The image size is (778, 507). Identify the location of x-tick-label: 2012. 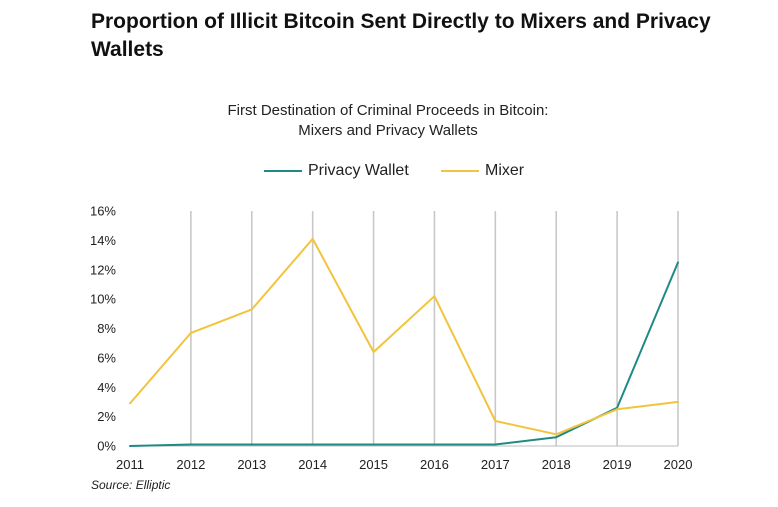
(190, 464).